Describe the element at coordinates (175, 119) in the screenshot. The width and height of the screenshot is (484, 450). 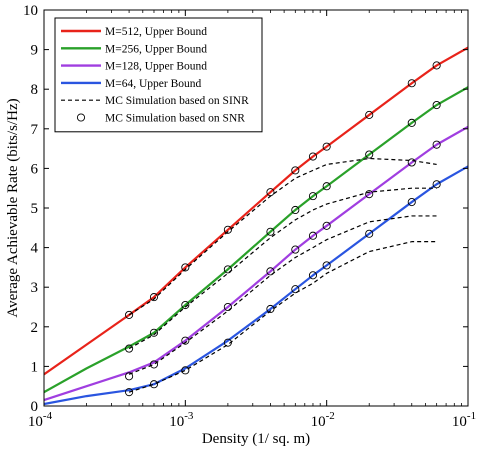
I see `legend-label: MC Simulation based on SNR` at that location.